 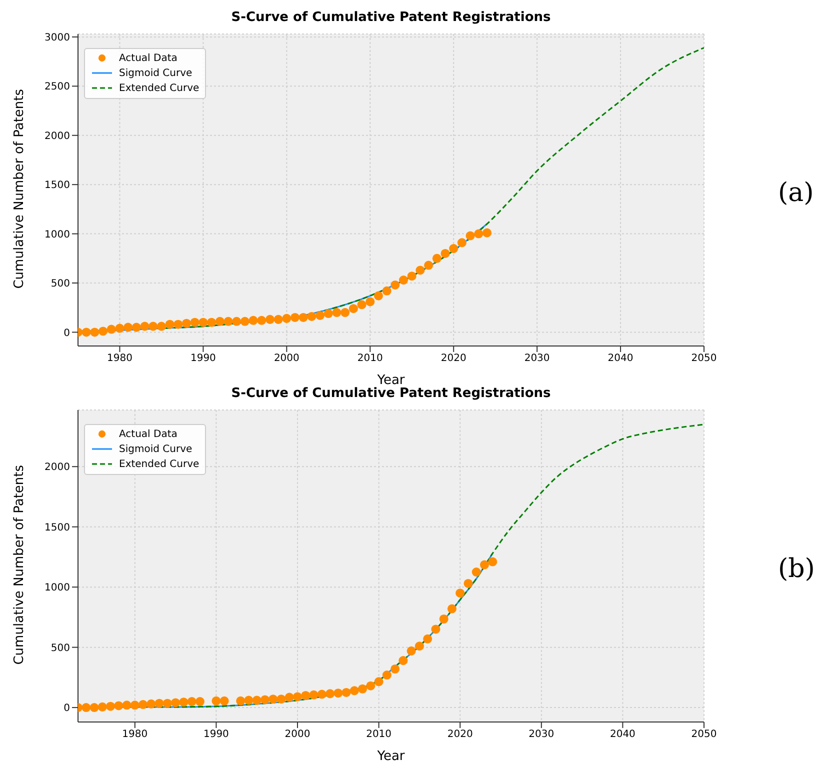 What do you see at coordinates (155, 449) in the screenshot?
I see `legend-label: Sigmoid Curve` at bounding box center [155, 449].